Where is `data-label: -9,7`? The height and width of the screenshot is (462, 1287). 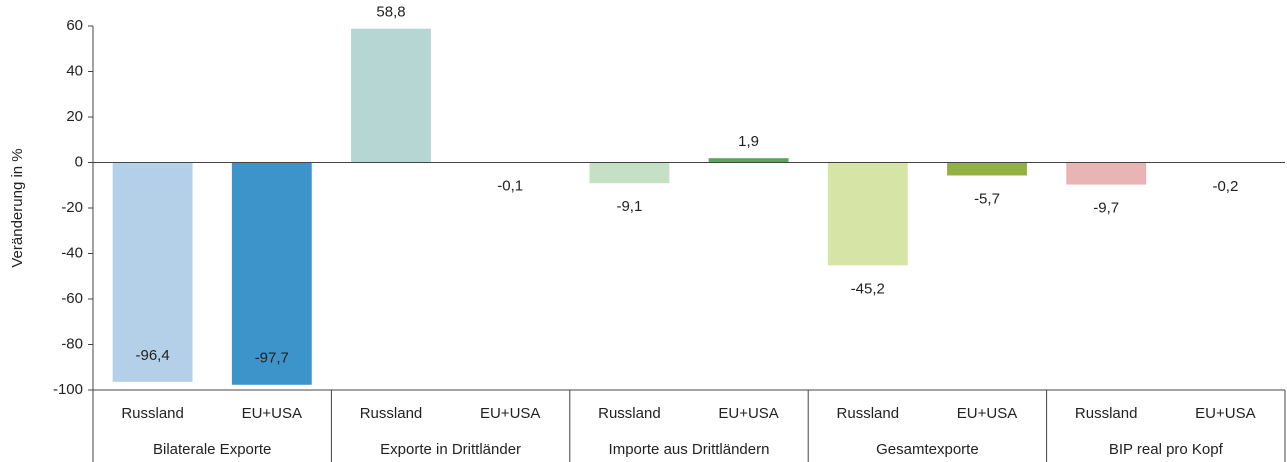 data-label: -9,7 is located at coordinates (1106, 208).